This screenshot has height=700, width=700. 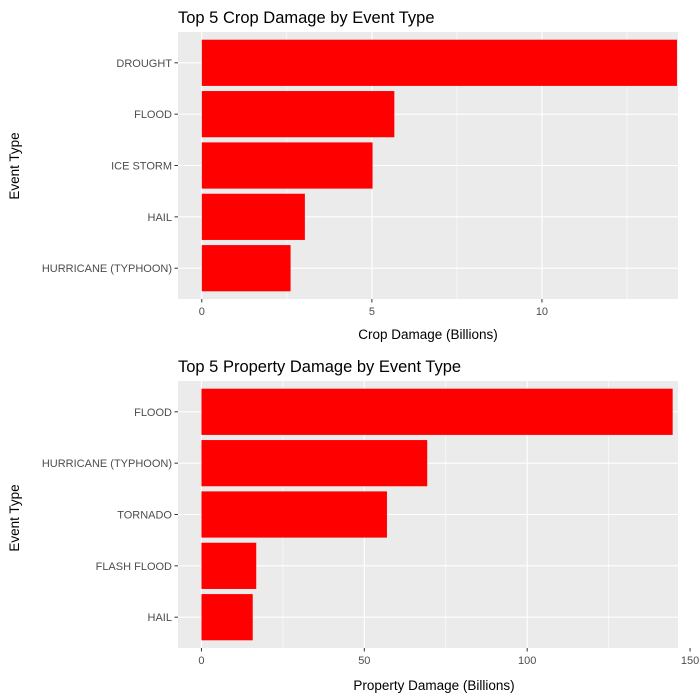 What do you see at coordinates (433, 685) in the screenshot?
I see `property-x-axis-title: Property Damage (Billions)` at bounding box center [433, 685].